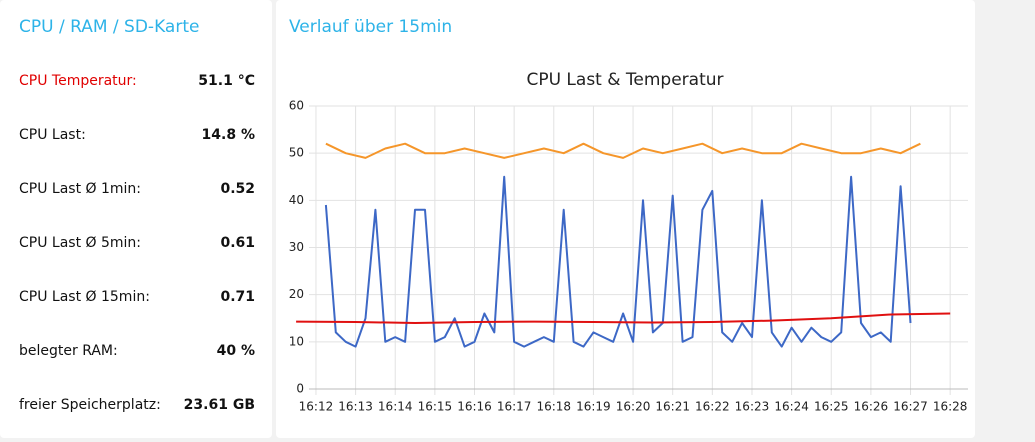 The image size is (1035, 442). What do you see at coordinates (296, 153) in the screenshot?
I see `y-tick-label: 50` at bounding box center [296, 153].